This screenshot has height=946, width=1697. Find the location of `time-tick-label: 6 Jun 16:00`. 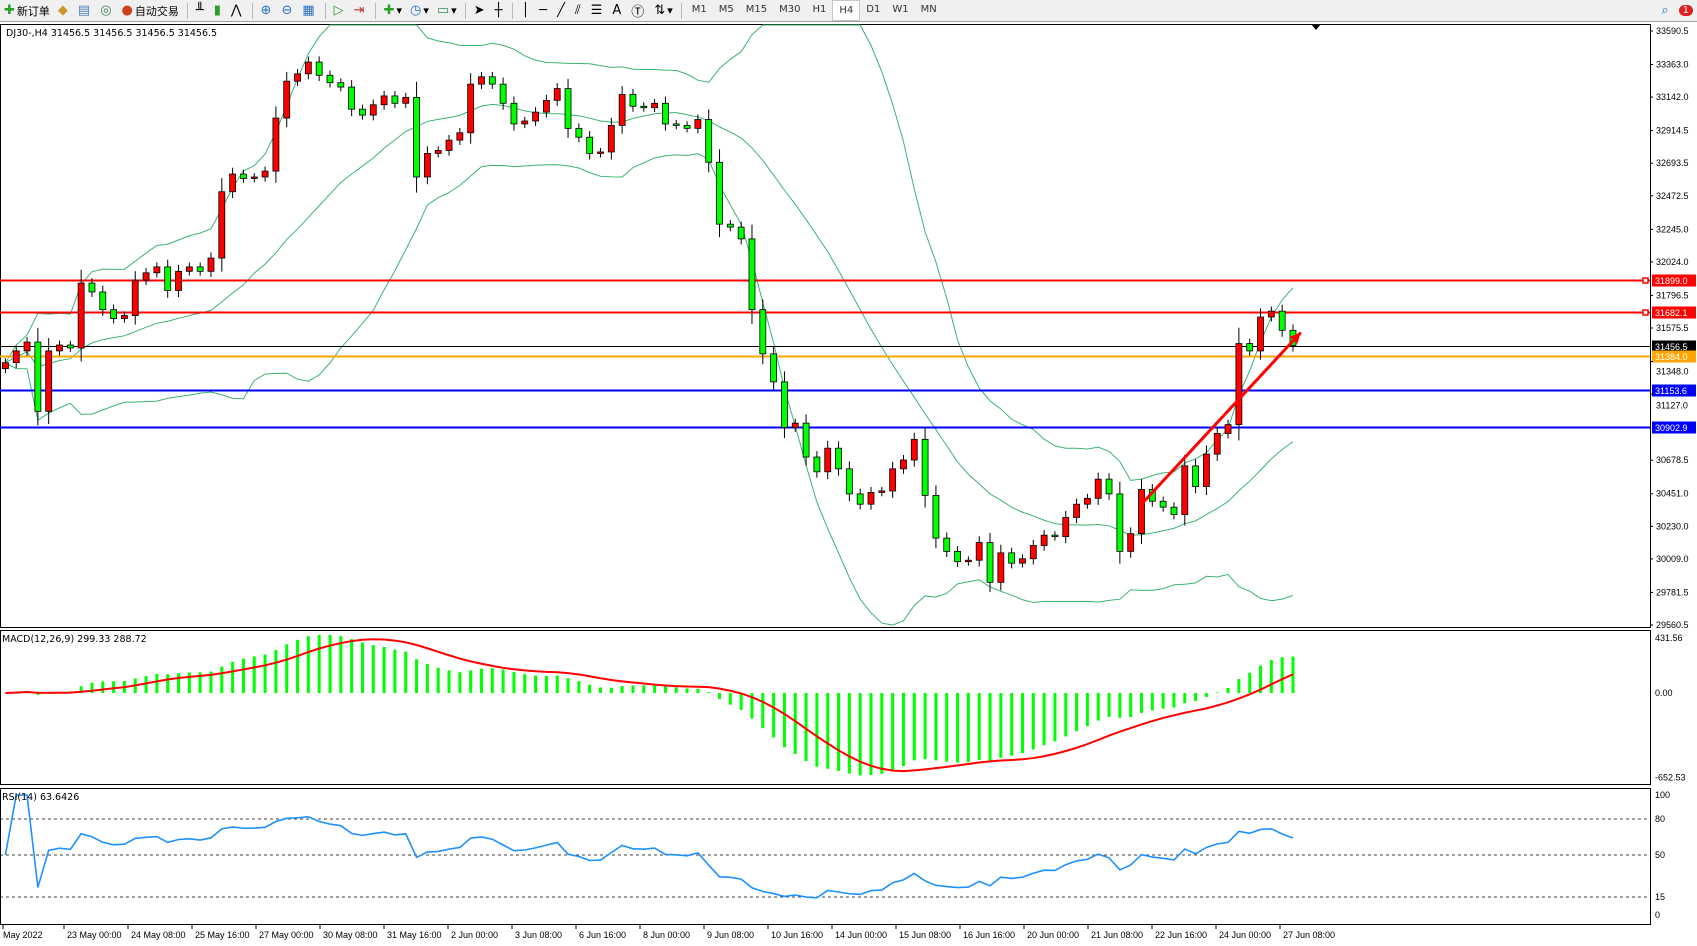

time-tick-label: 6 Jun 16:00 is located at coordinates (602, 935).